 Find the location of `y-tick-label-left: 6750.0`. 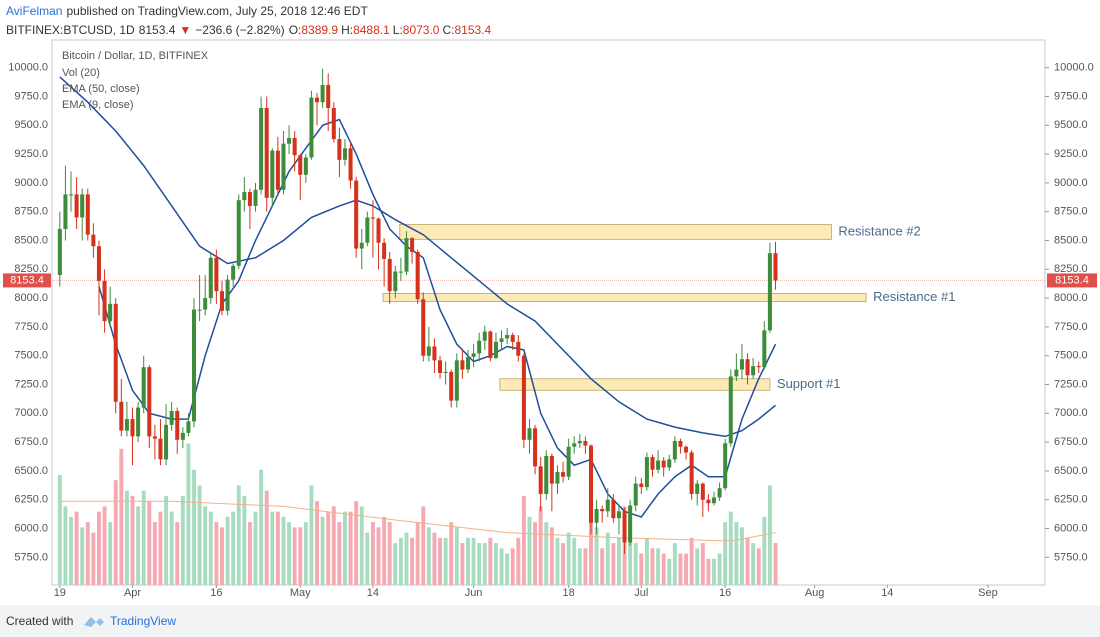

y-tick-label-left: 6750.0 is located at coordinates (31, 442).